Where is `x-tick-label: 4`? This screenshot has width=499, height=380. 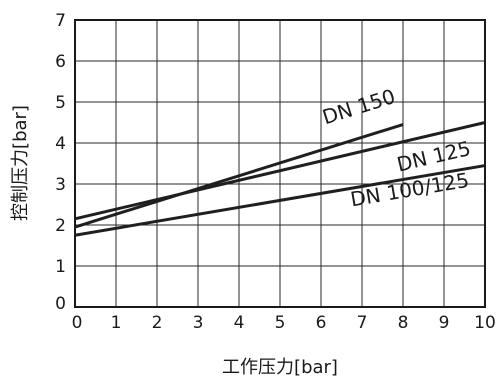 x-tick-label: 4 is located at coordinates (239, 323).